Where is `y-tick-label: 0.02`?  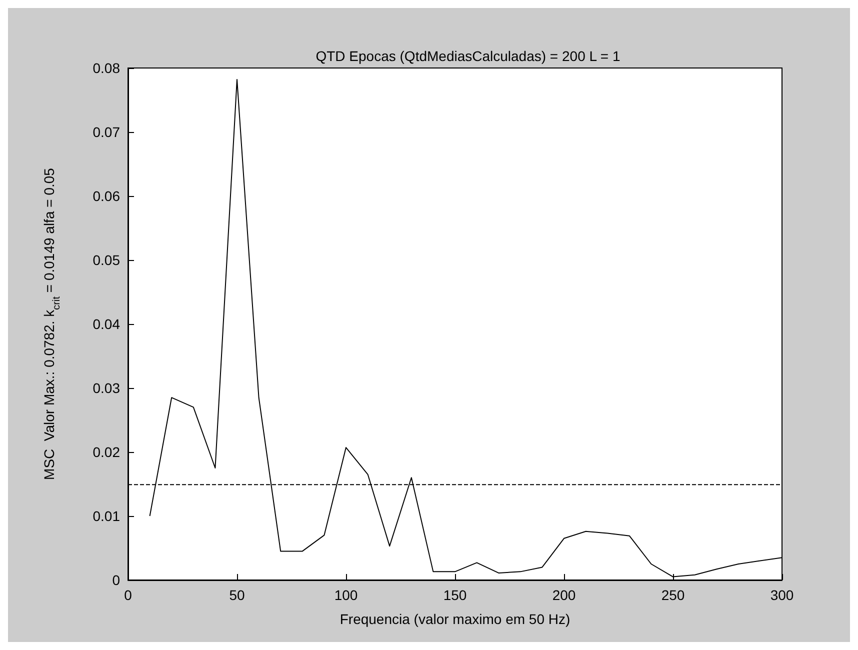
y-tick-label: 0.02 is located at coordinates (106, 452).